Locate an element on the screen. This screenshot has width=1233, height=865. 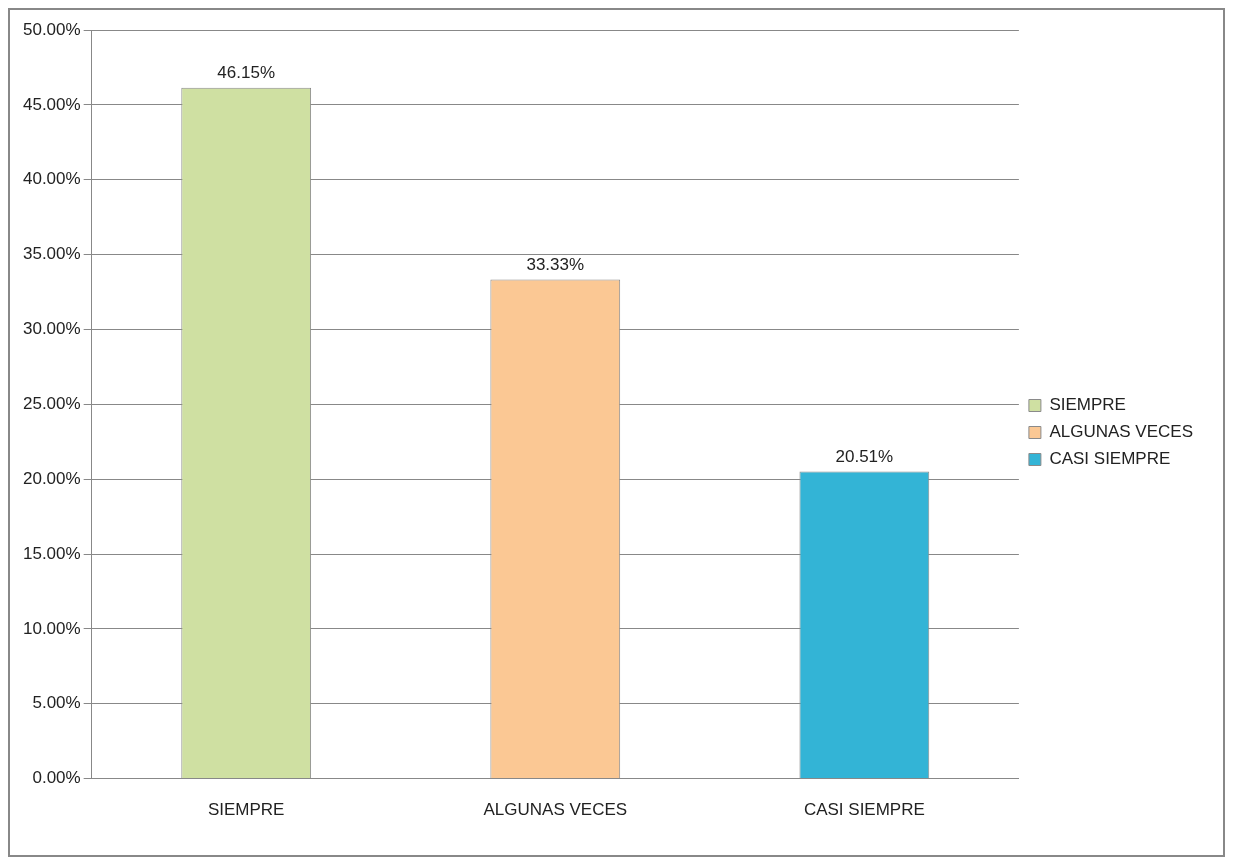
x-tick-label: ALGUNAS VECES is located at coordinates (555, 810).